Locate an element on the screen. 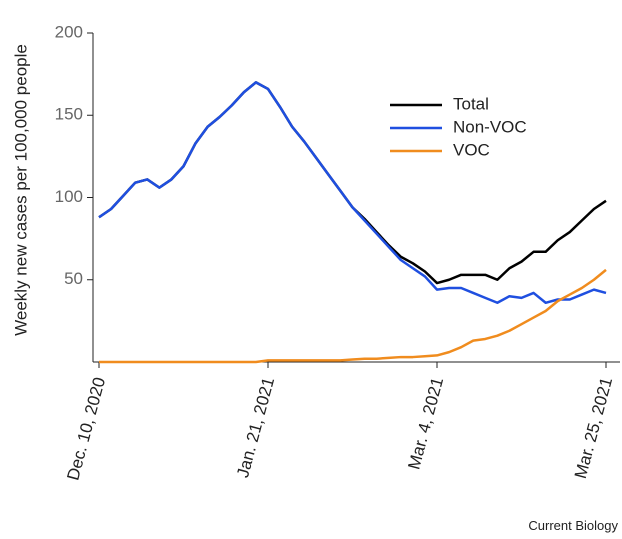  y-tick-label: 100 is located at coordinates (69, 196).